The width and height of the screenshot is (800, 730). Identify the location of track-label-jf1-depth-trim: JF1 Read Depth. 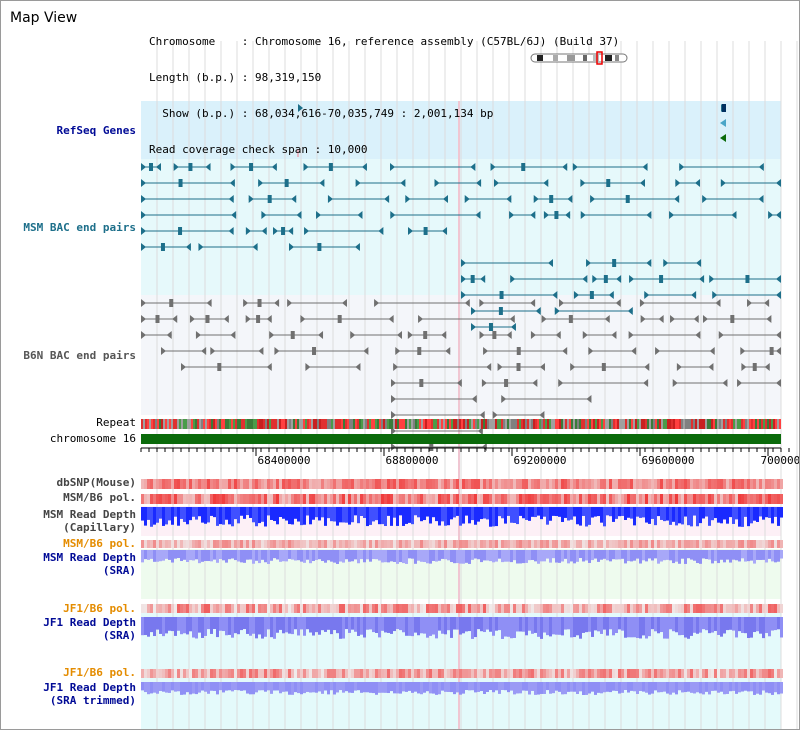
(89, 687).